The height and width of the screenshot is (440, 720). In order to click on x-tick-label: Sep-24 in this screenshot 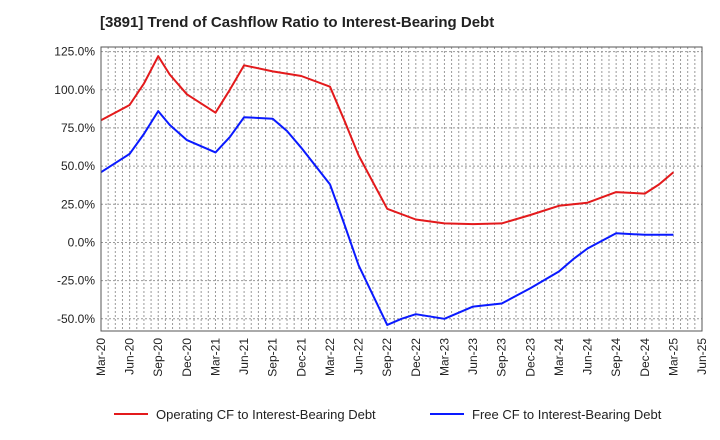, I will do `click(616, 357)`.